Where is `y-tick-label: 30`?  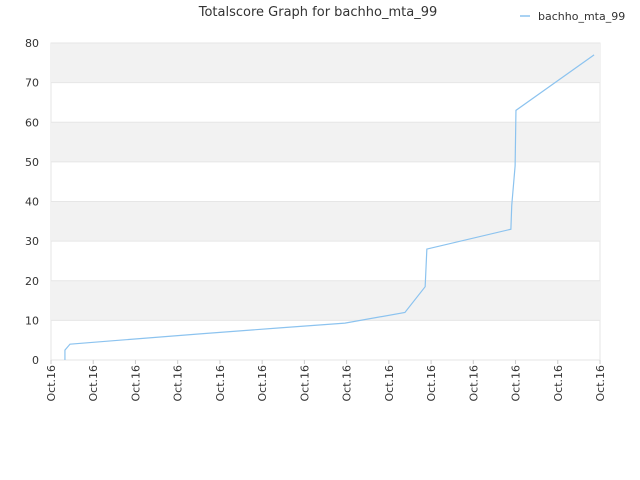
y-tick-label: 30 is located at coordinates (32, 241).